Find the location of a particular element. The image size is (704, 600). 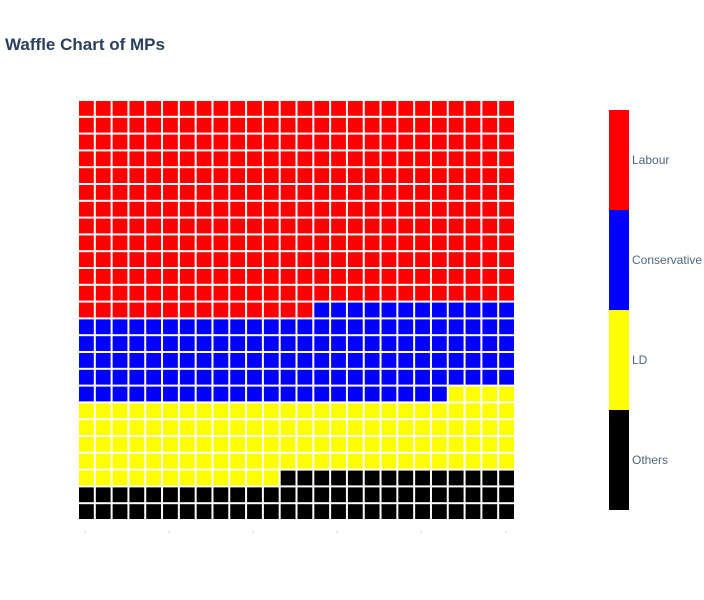

x-ticks is located at coordinates (295, 532).